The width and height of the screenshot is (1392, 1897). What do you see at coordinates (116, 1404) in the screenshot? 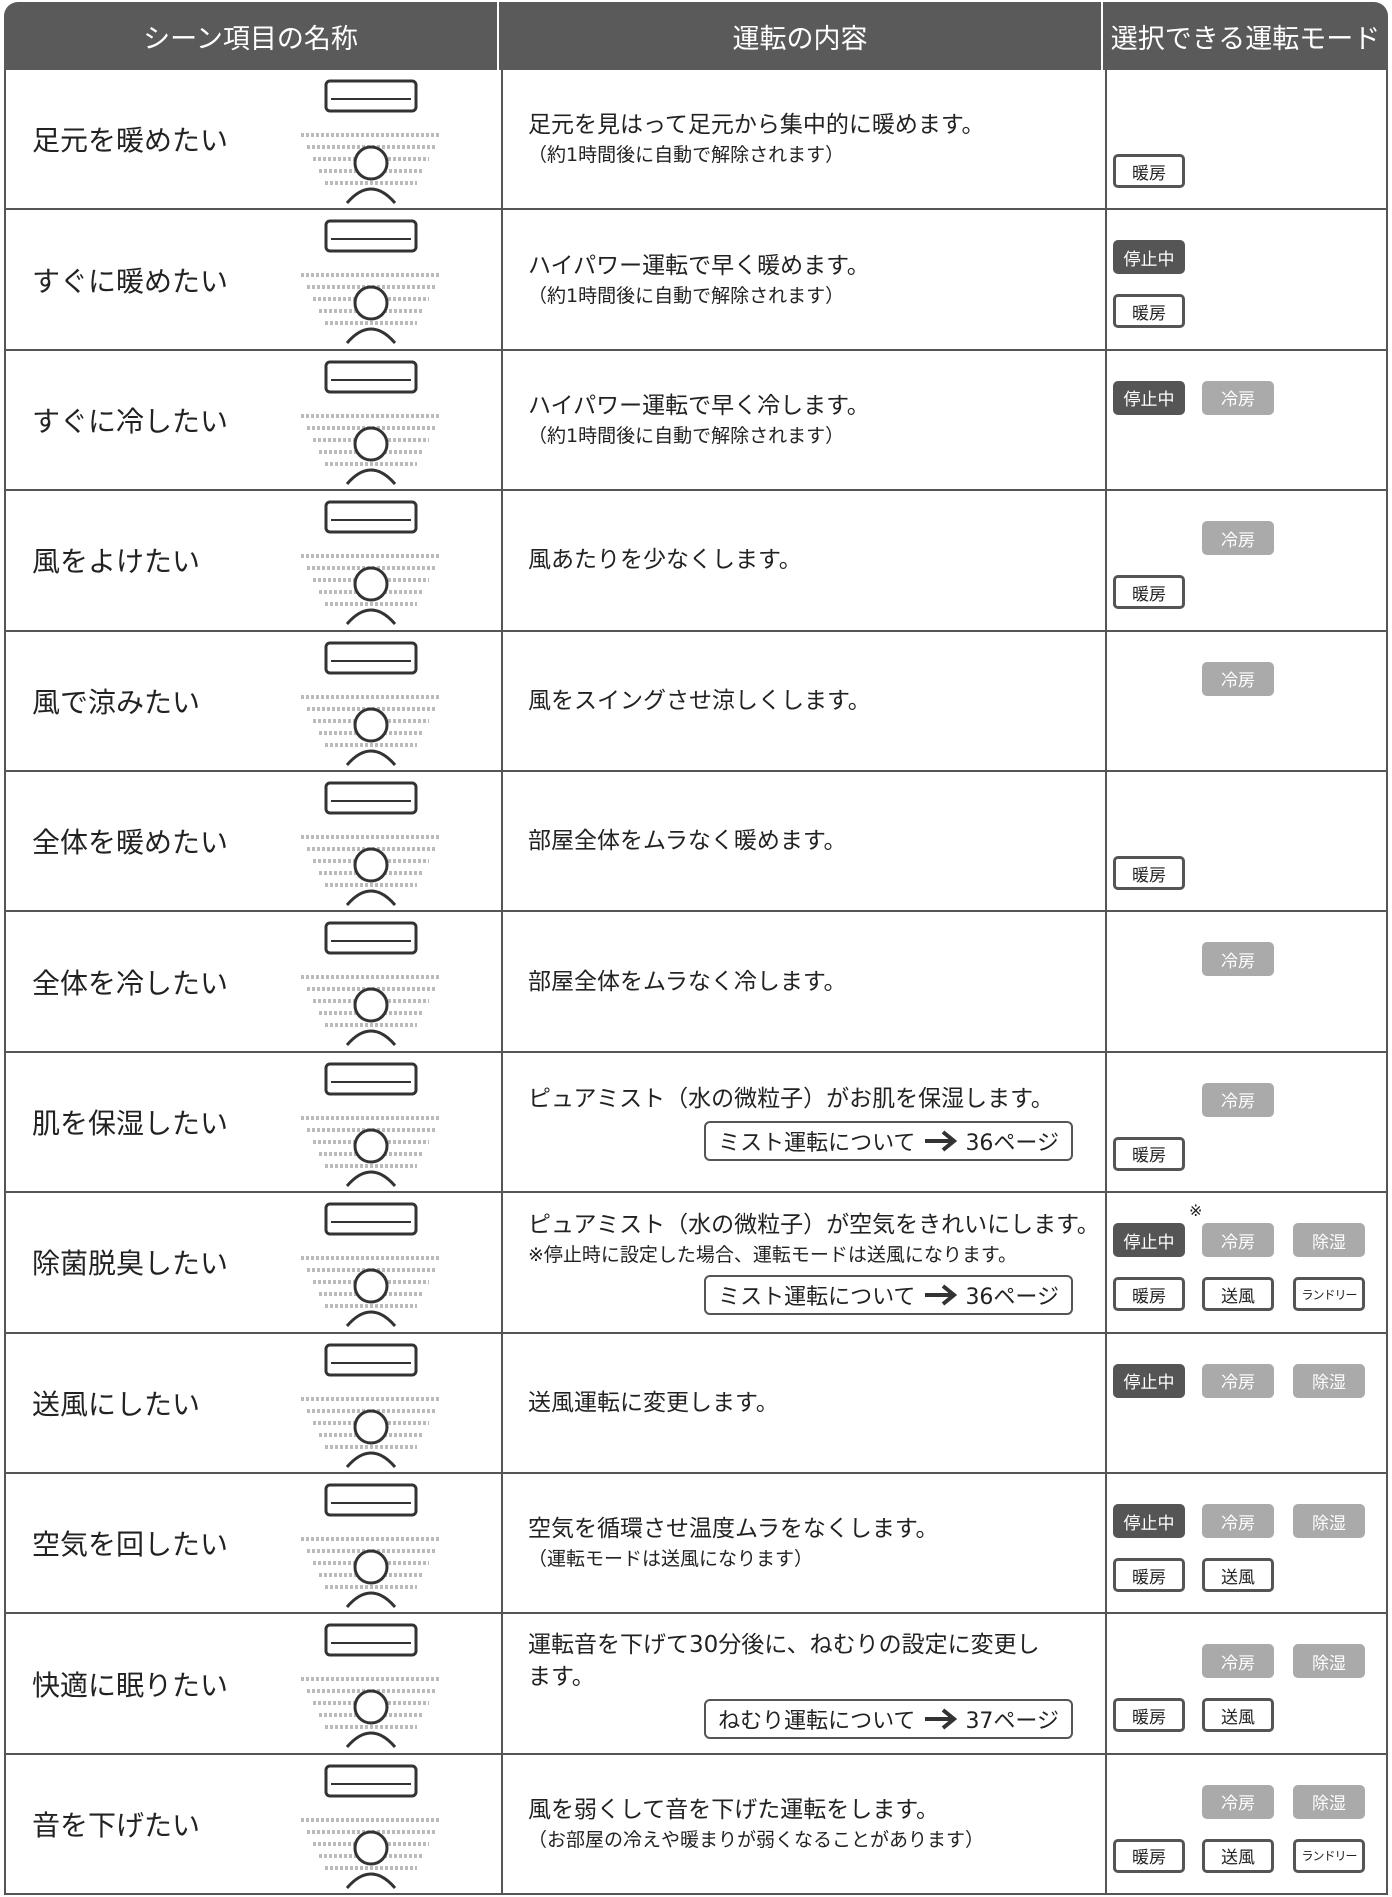
I see `scene-name: 送風にしたい` at bounding box center [116, 1404].